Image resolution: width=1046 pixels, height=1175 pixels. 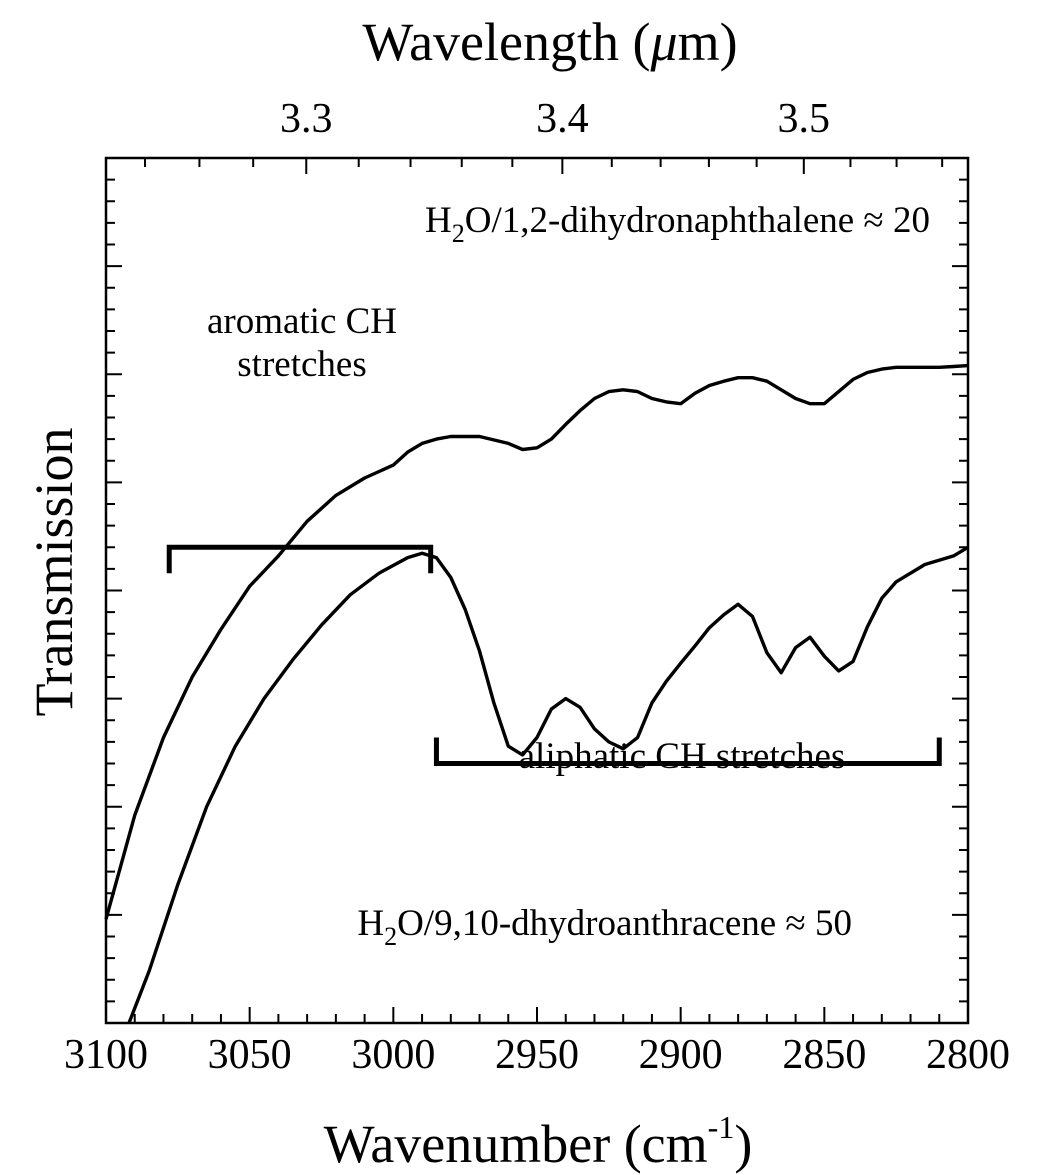 I want to click on x2-tick-label: 3.4, so click(x=562, y=119).